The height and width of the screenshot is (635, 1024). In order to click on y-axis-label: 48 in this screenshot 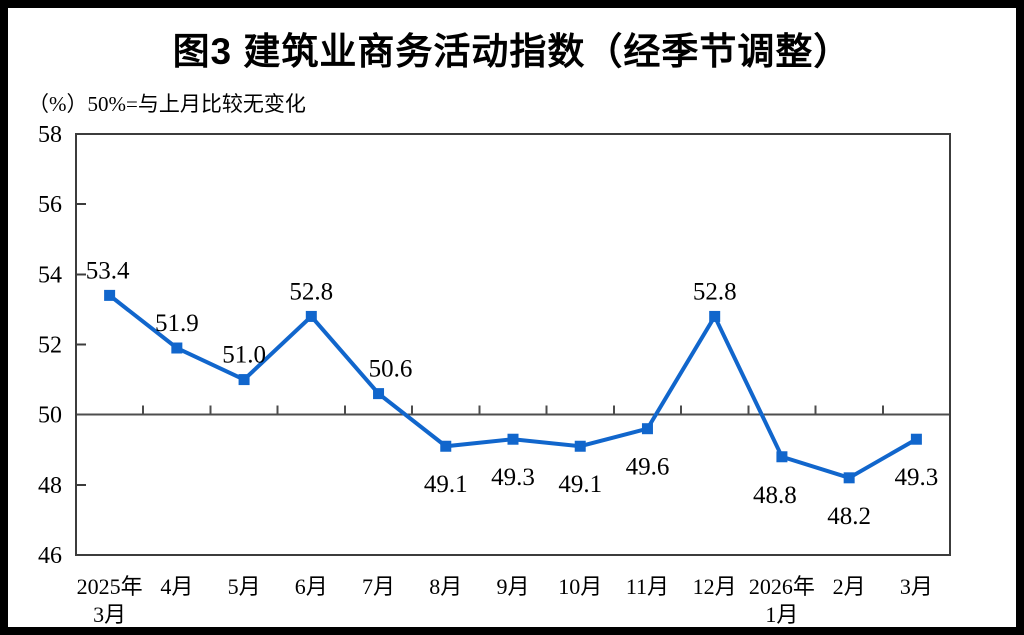, I will do `click(50, 486)`.